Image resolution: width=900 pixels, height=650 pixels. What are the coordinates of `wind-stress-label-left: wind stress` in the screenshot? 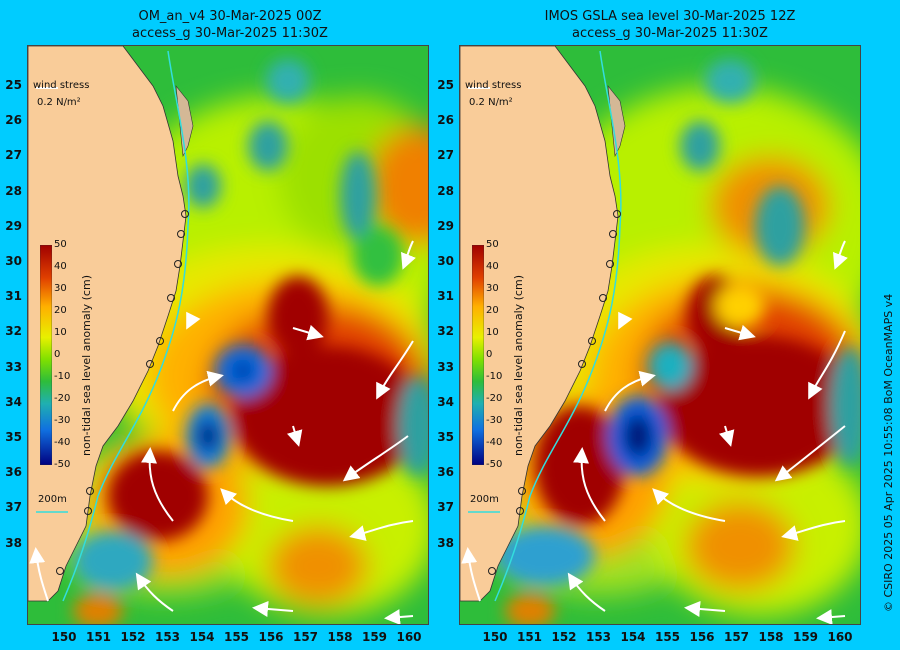 It's located at (61, 85).